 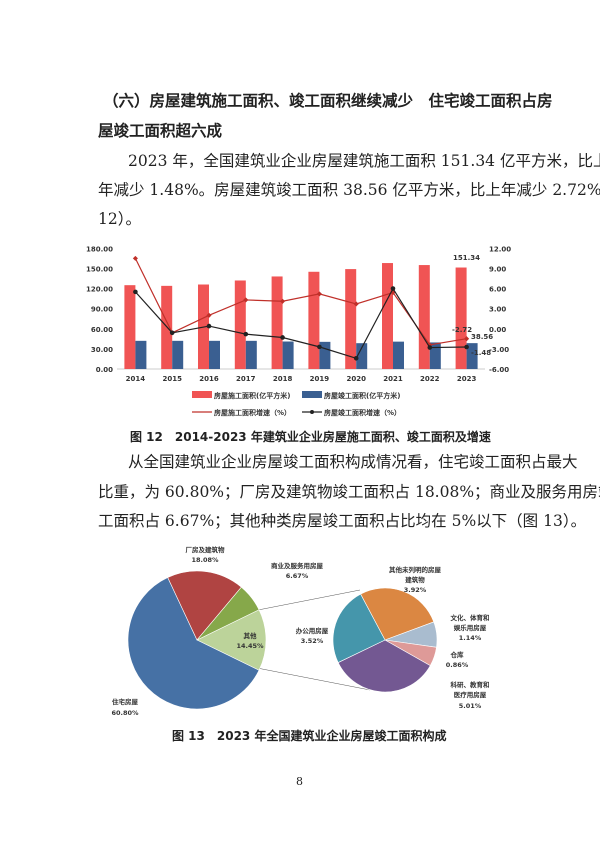 I want to click on label-warehouse: 仓库, so click(x=457, y=654).